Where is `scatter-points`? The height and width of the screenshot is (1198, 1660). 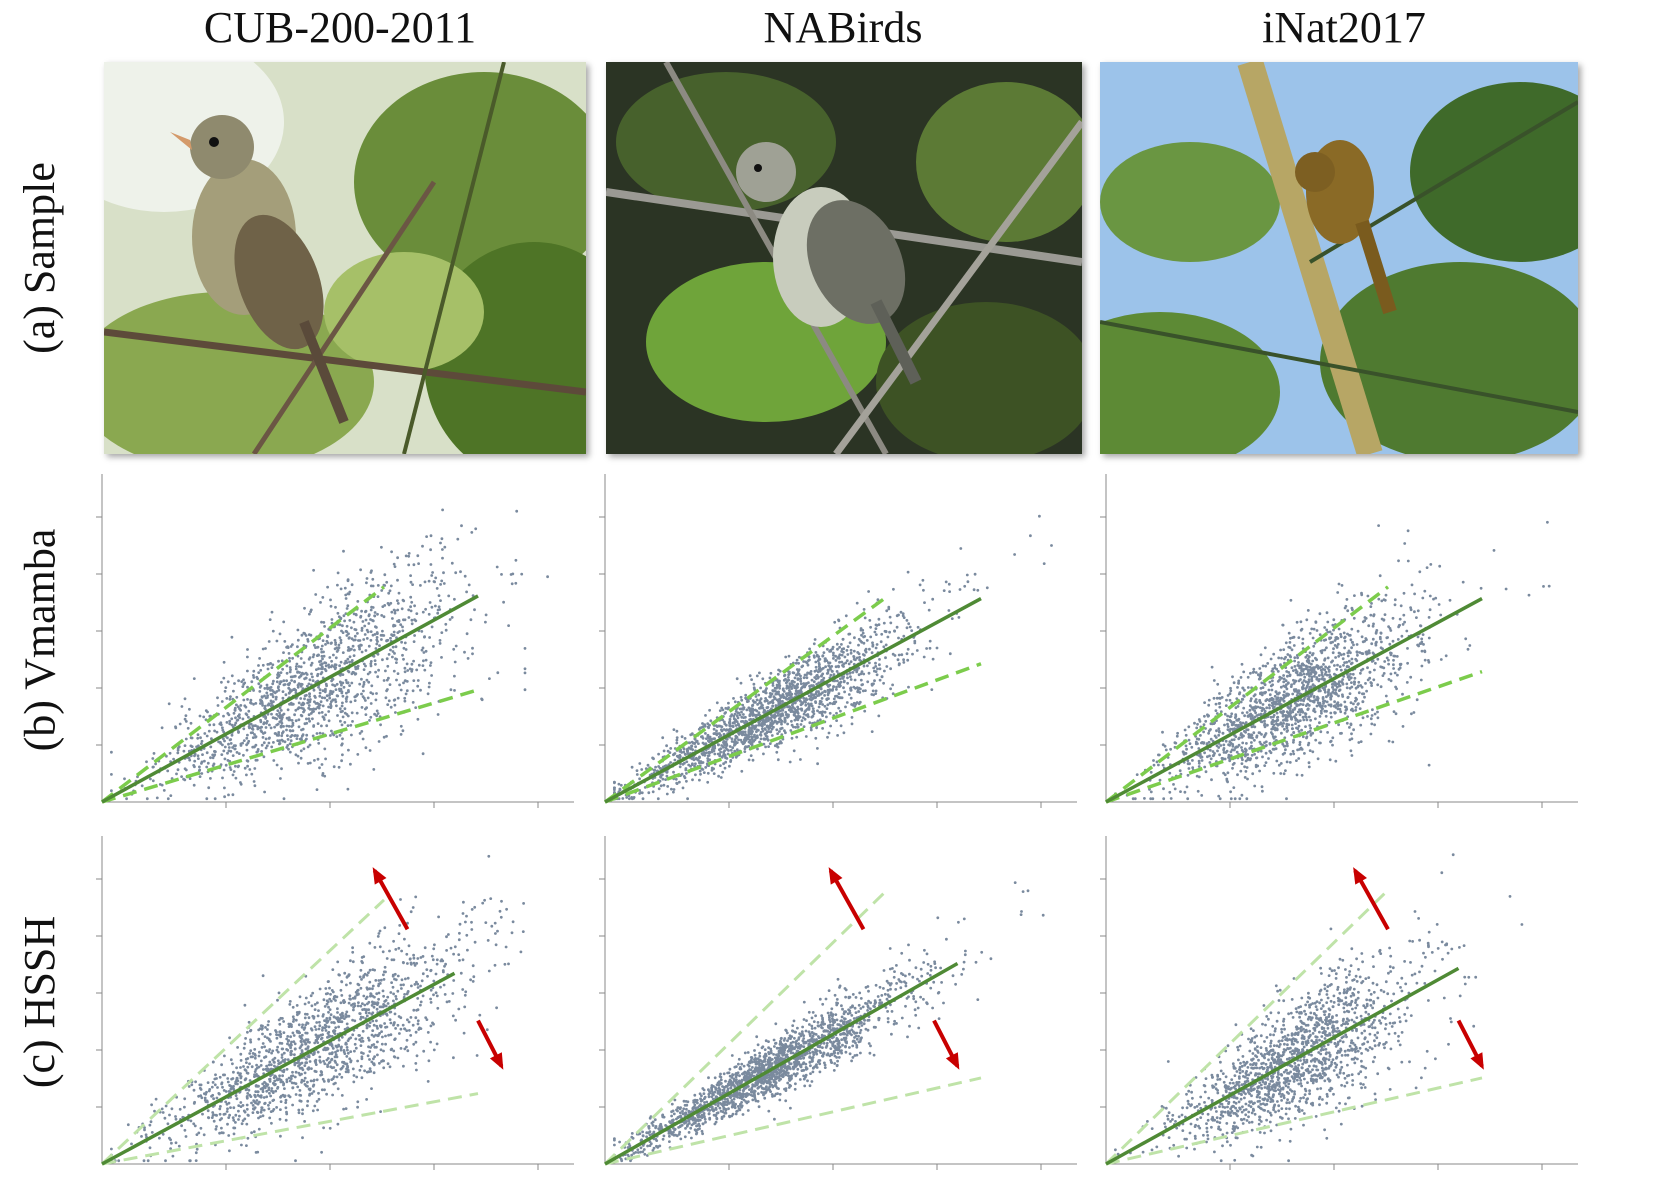 scatter-points is located at coordinates (833, 657).